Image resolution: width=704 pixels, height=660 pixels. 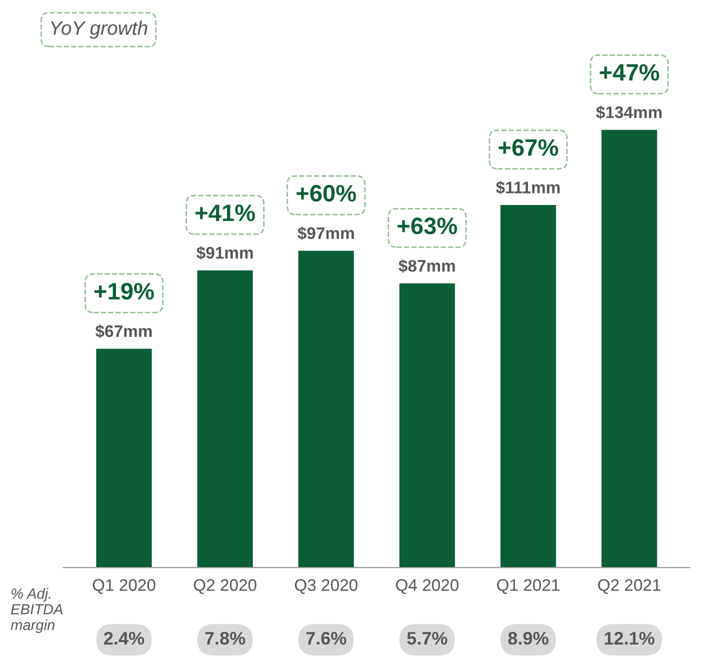 I want to click on x-tick-label: Q4 2020, so click(x=427, y=586).